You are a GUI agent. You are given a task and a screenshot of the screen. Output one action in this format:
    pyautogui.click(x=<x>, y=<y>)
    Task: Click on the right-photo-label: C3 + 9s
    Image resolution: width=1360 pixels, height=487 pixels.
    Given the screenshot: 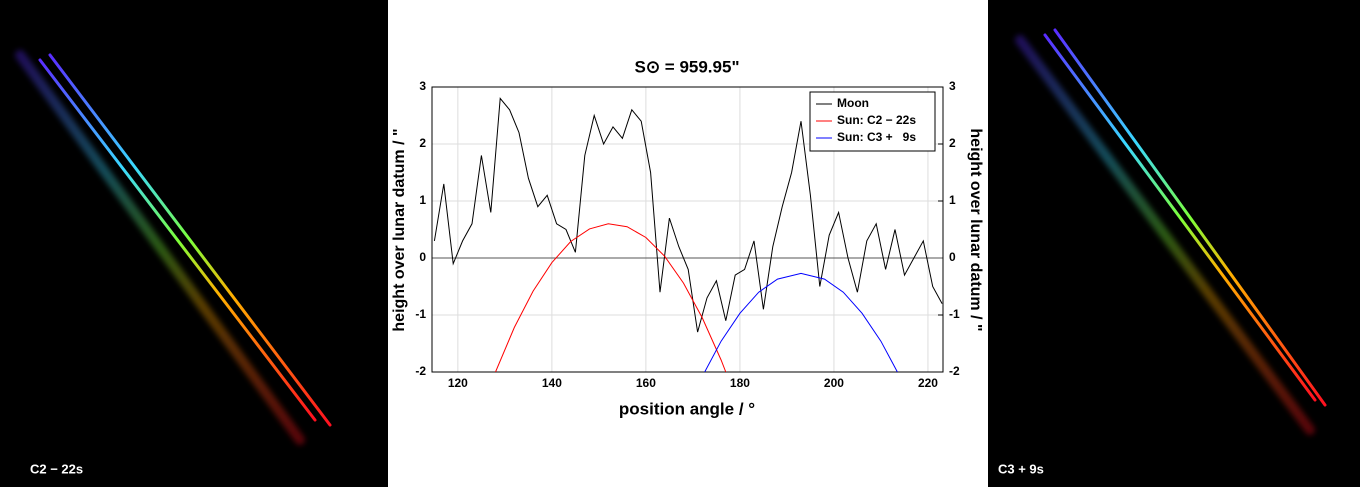 What is the action you would take?
    pyautogui.click(x=1021, y=468)
    